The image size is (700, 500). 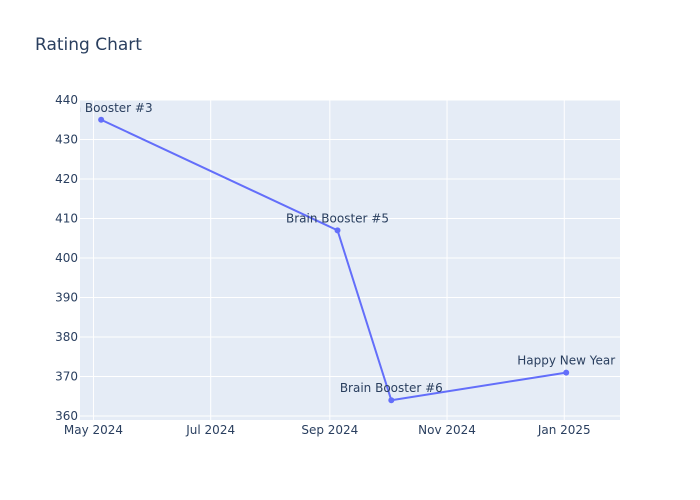 I want to click on data-point-label: Brain Booster #6, so click(x=391, y=388).